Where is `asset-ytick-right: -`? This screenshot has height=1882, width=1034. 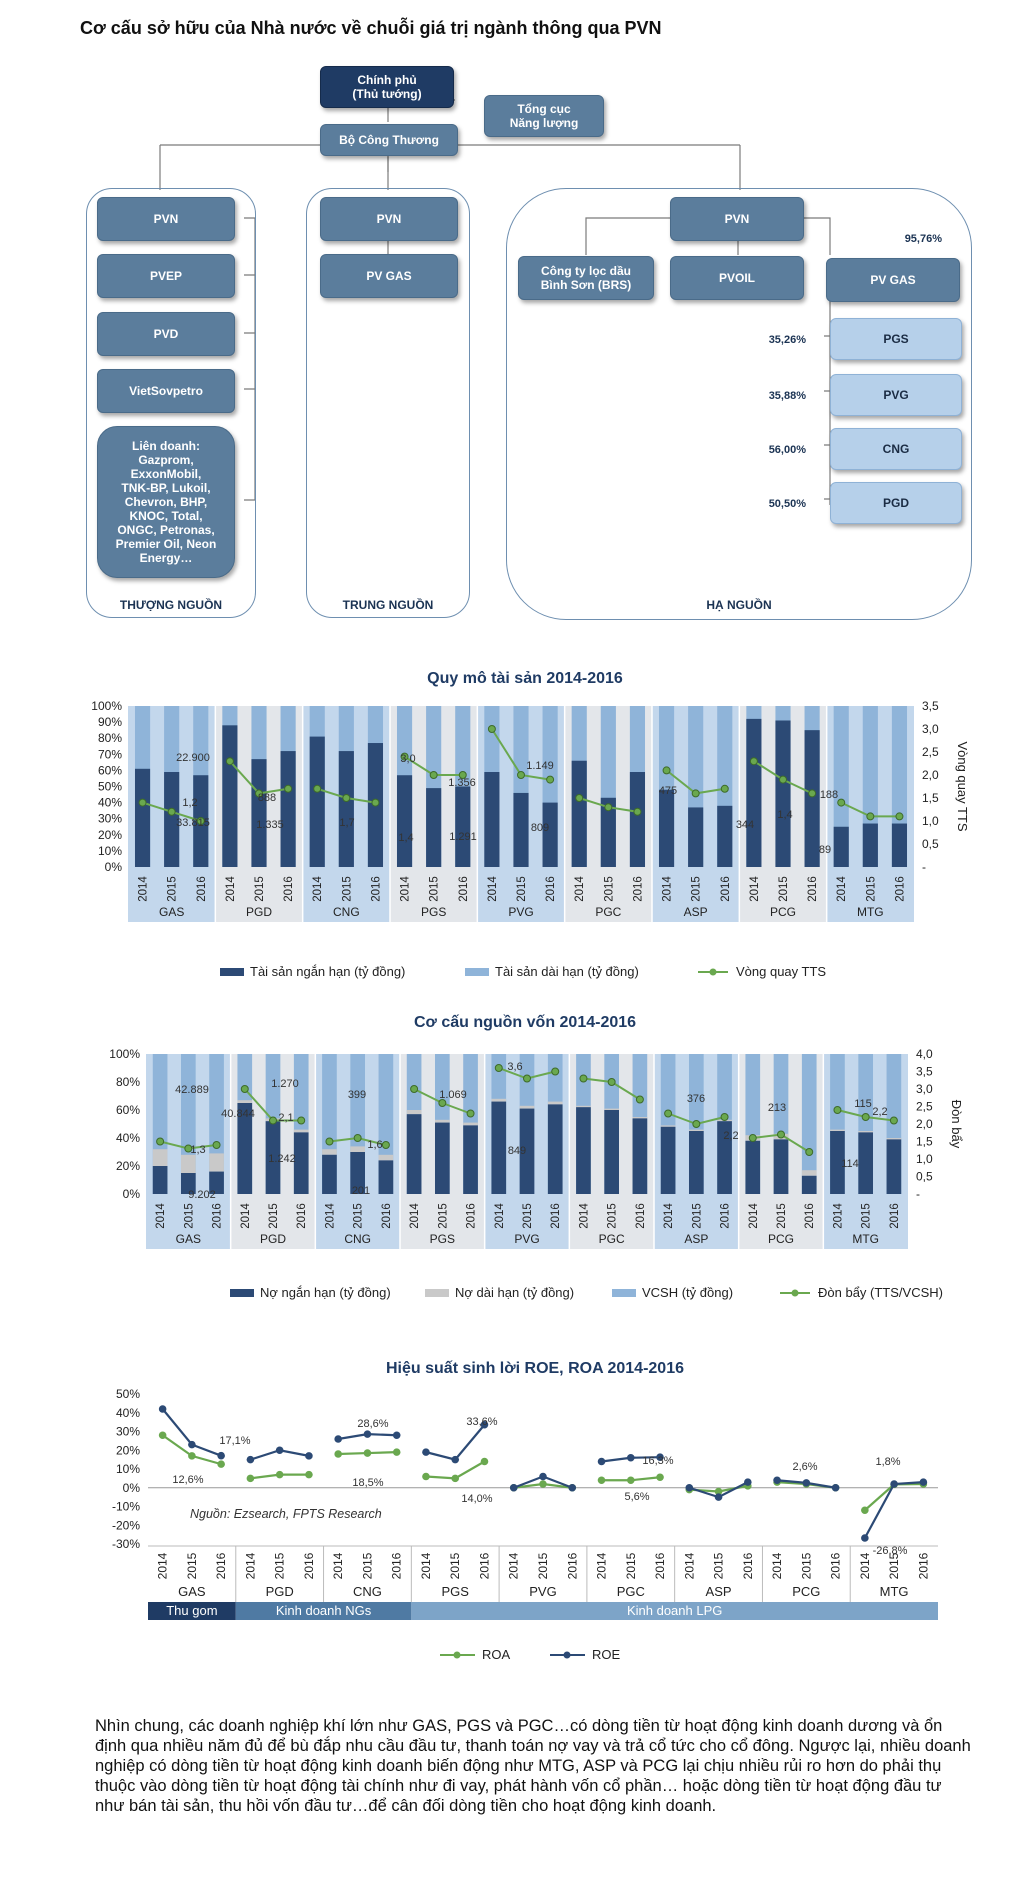
asset-ytick-right: - is located at coordinates (924, 867).